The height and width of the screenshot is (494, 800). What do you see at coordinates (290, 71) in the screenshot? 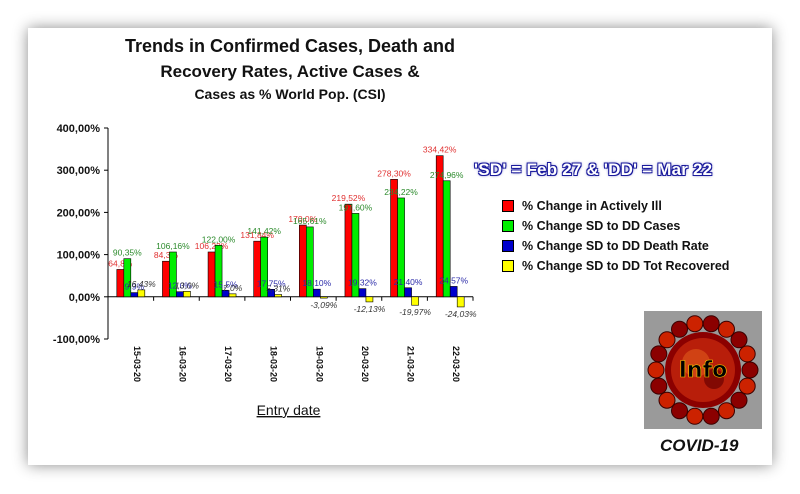
I see `chart-title-line-2: Recovery Rates, Active Cases &` at bounding box center [290, 71].